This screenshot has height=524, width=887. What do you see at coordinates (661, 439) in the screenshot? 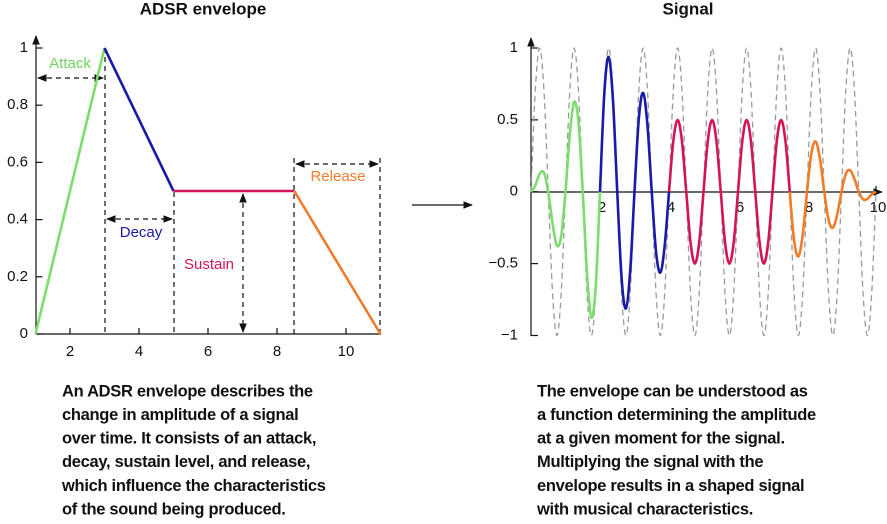
I see `caption-line: at a given moment for the signal.` at bounding box center [661, 439].